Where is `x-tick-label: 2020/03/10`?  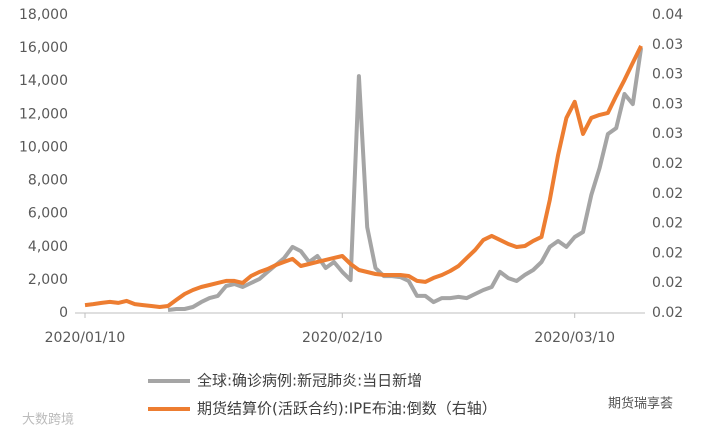
x-tick-label: 2020/03/10 is located at coordinates (574, 338).